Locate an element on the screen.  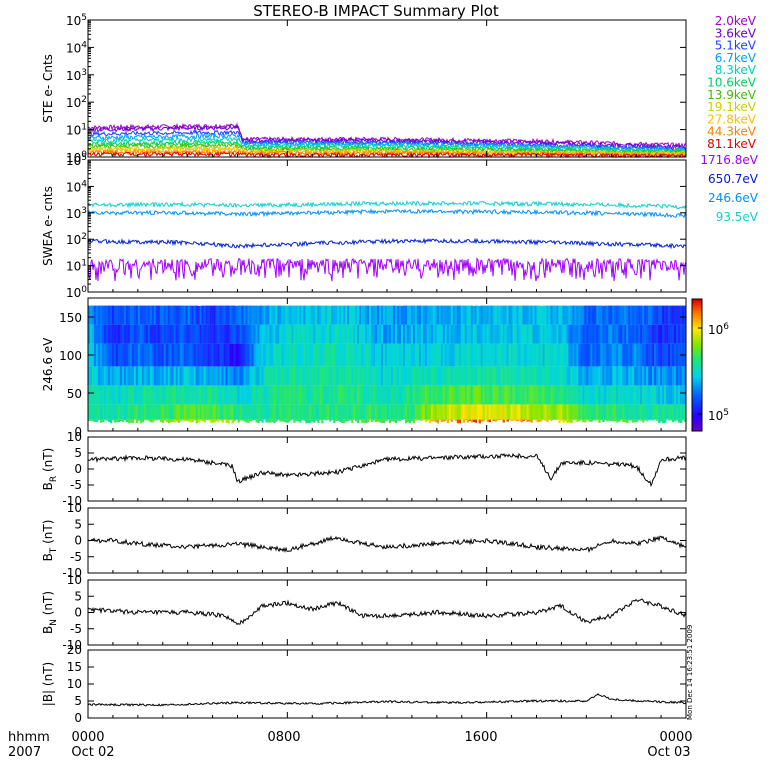
time-axis-label-hhmm: hhmm is located at coordinates (29, 737).